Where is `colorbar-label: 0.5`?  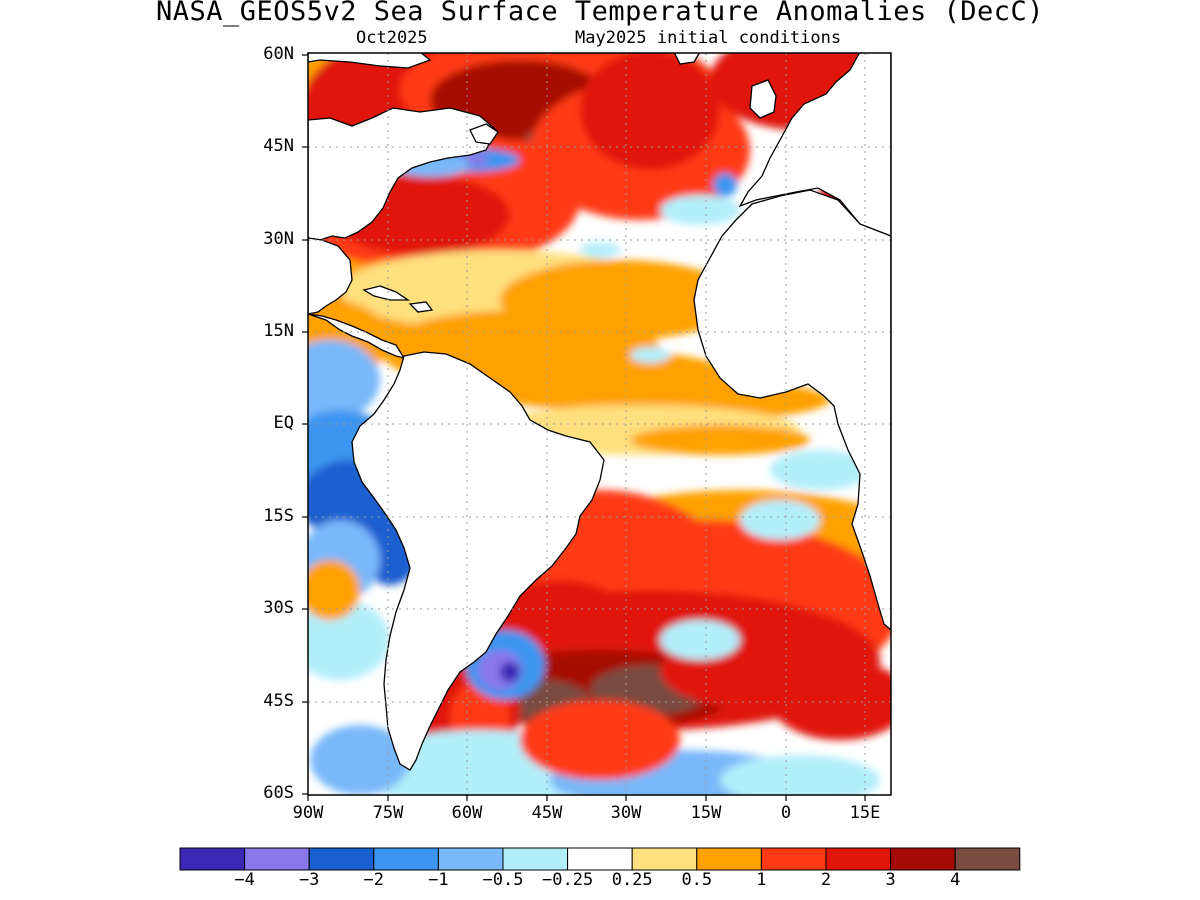 colorbar-label: 0.5 is located at coordinates (697, 880).